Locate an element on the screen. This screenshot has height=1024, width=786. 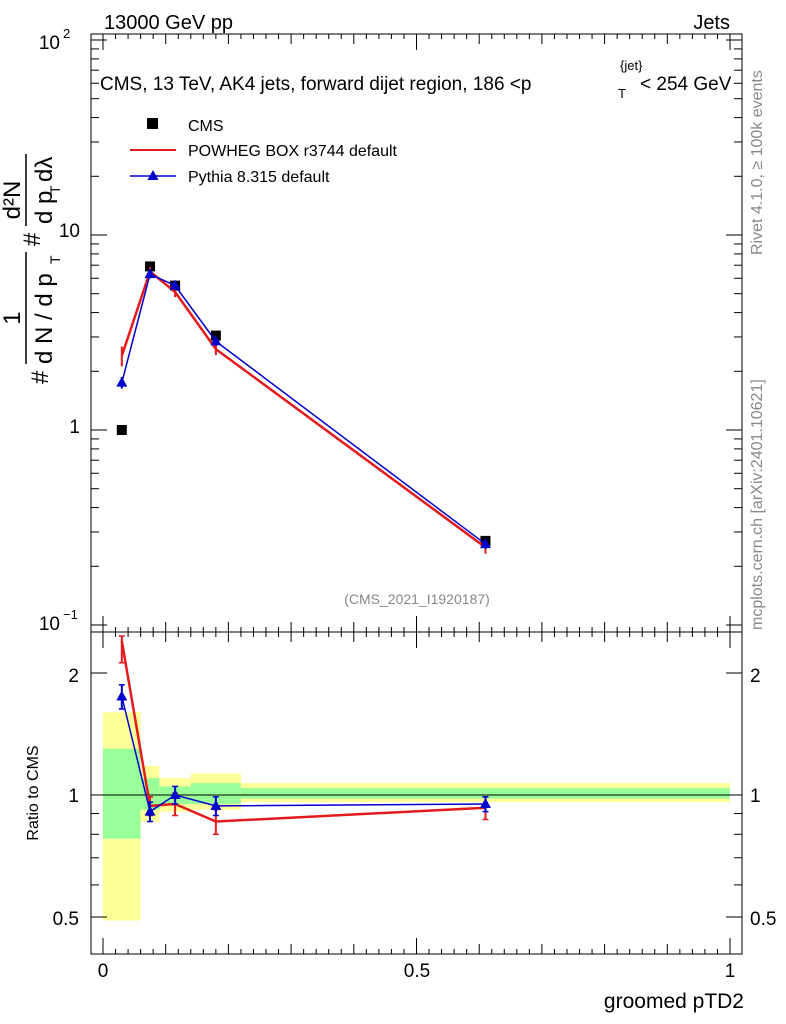
legend-label-pythia: Pythia 8.315 default is located at coordinates (259, 177).